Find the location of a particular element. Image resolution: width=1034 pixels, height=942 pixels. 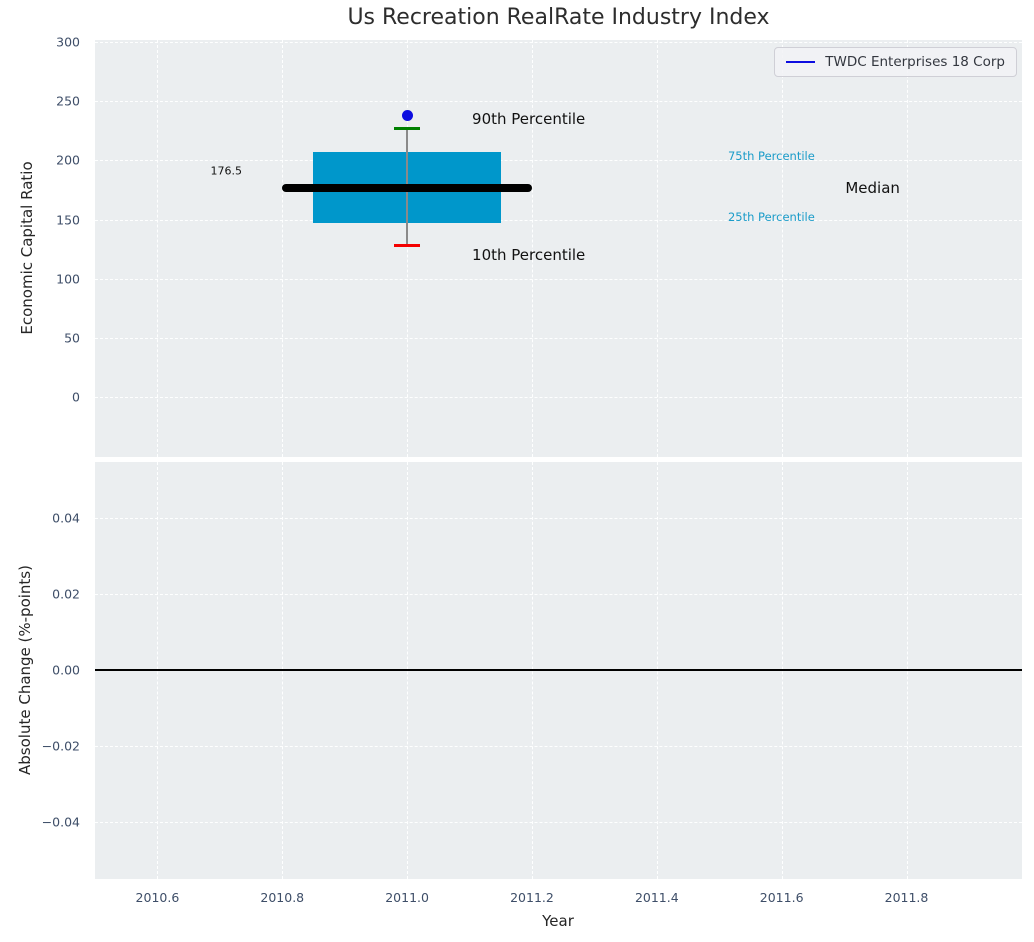

y-tick-label: 0.04 is located at coordinates (66, 518).